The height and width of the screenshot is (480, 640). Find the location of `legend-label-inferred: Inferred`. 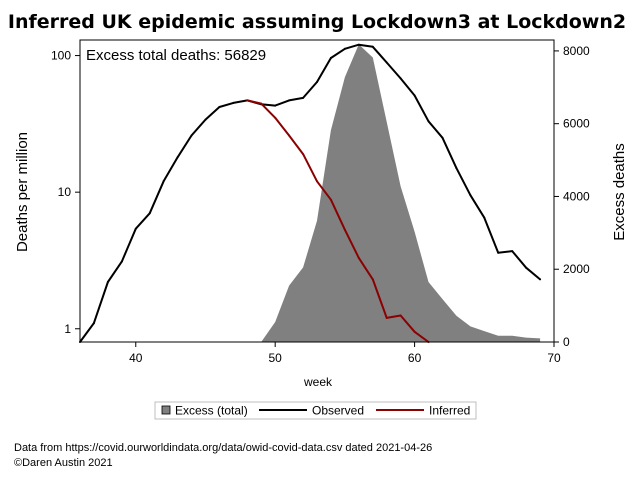

legend-label-inferred: Inferred is located at coordinates (449, 411).